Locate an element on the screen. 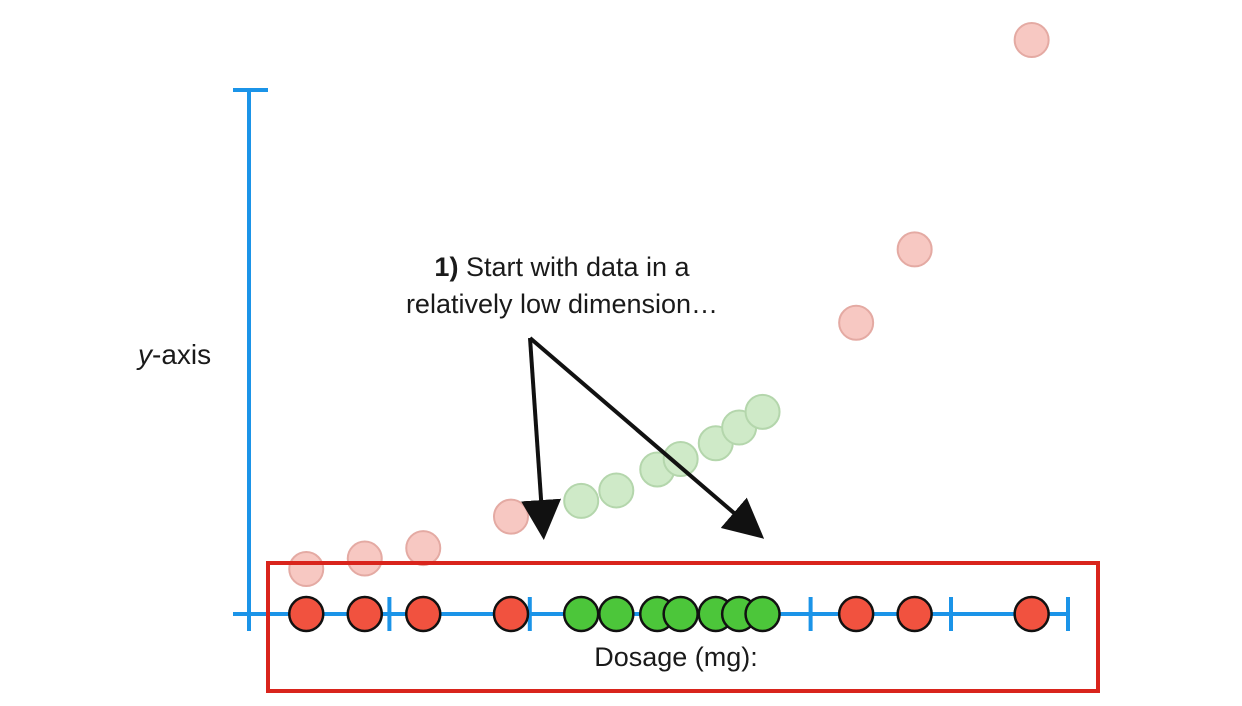 The image size is (1242, 706). x-axis-label: Dosage (mg): is located at coordinates (676, 657).